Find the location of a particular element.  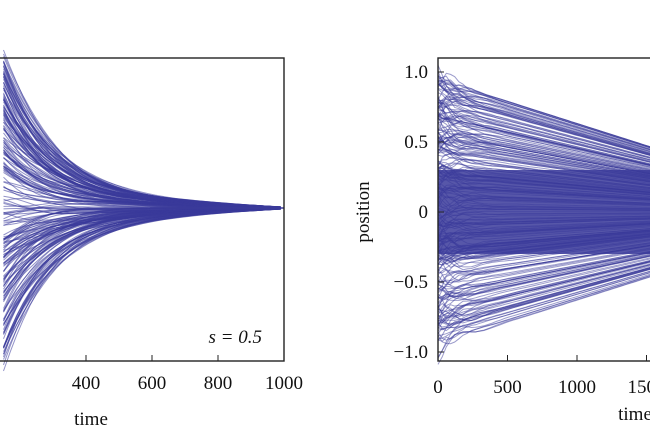

left-annotation: s = 0.5 is located at coordinates (235, 337).